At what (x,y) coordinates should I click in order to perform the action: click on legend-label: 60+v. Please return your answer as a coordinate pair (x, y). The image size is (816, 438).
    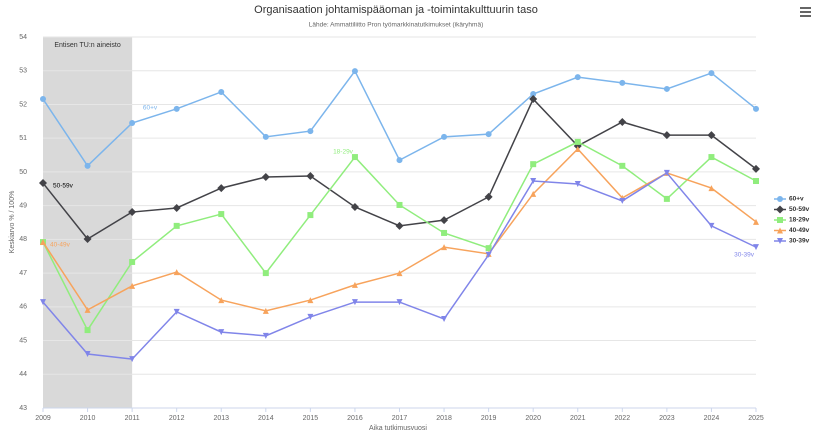
    Looking at the image, I should click on (796, 199).